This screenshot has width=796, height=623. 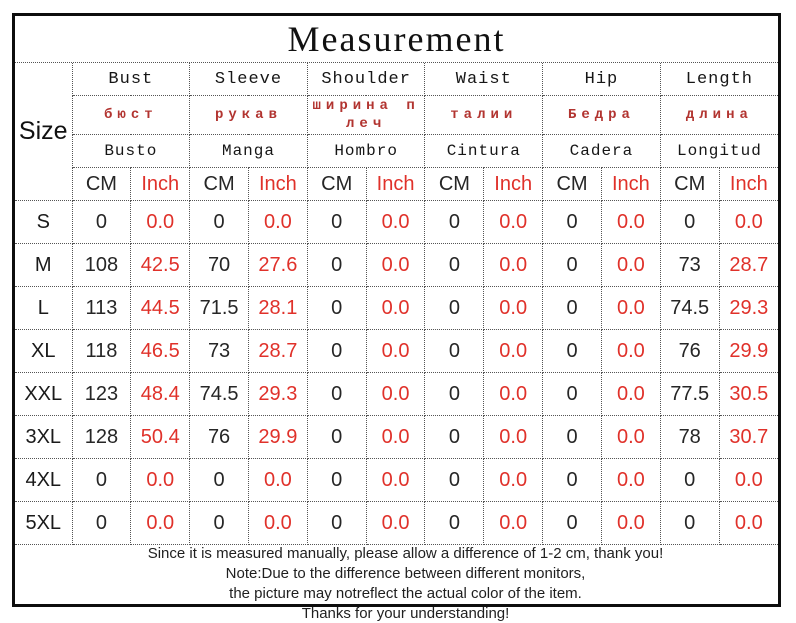 What do you see at coordinates (44, 437) in the screenshot?
I see `size-cell: 3XL` at bounding box center [44, 437].